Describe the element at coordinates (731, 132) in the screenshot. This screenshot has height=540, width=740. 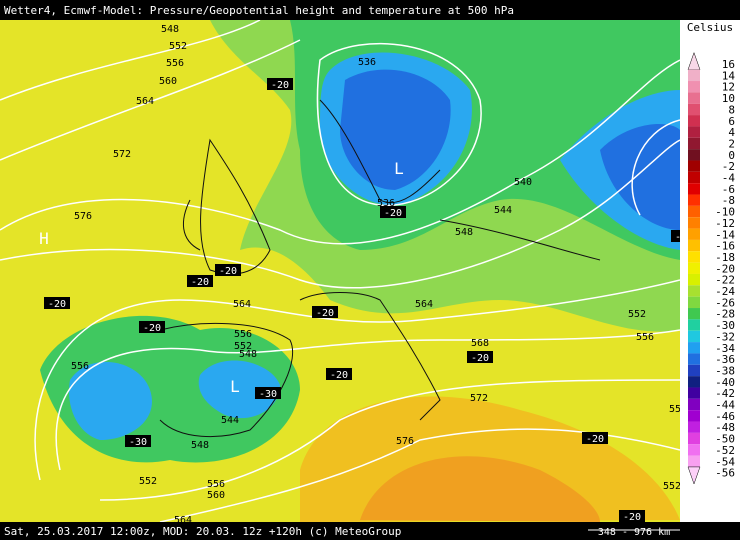
I see `legend-label: 4` at that location.